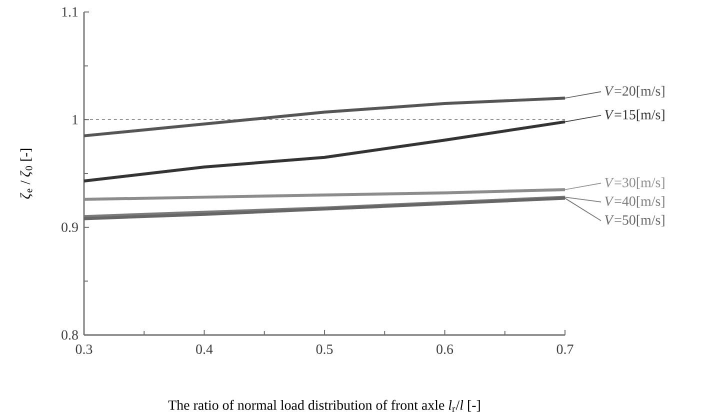  I want to click on x-axis-title: The ratio of normal load distribution of front axle l$_{r}$/l [-], so click(324, 406).